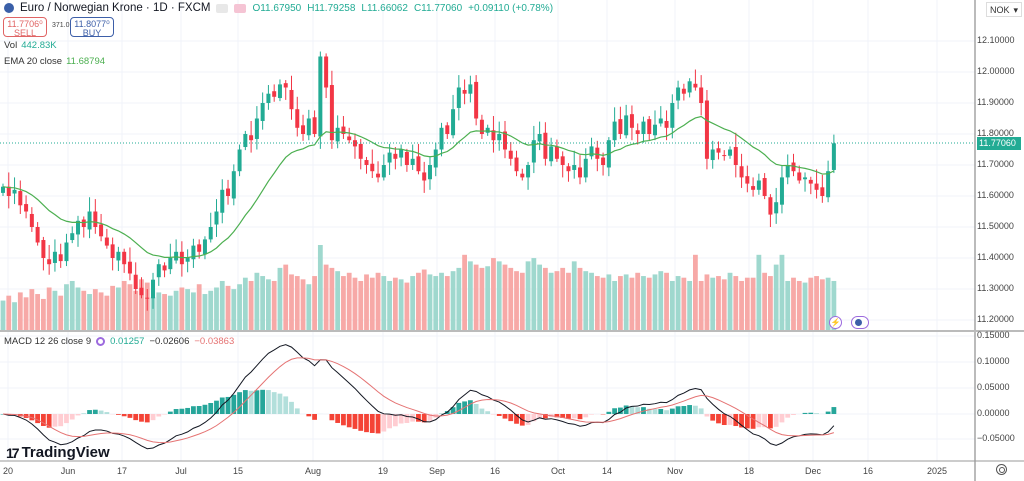 The image size is (1024, 481). I want to click on spread: 371.0, so click(61, 25).